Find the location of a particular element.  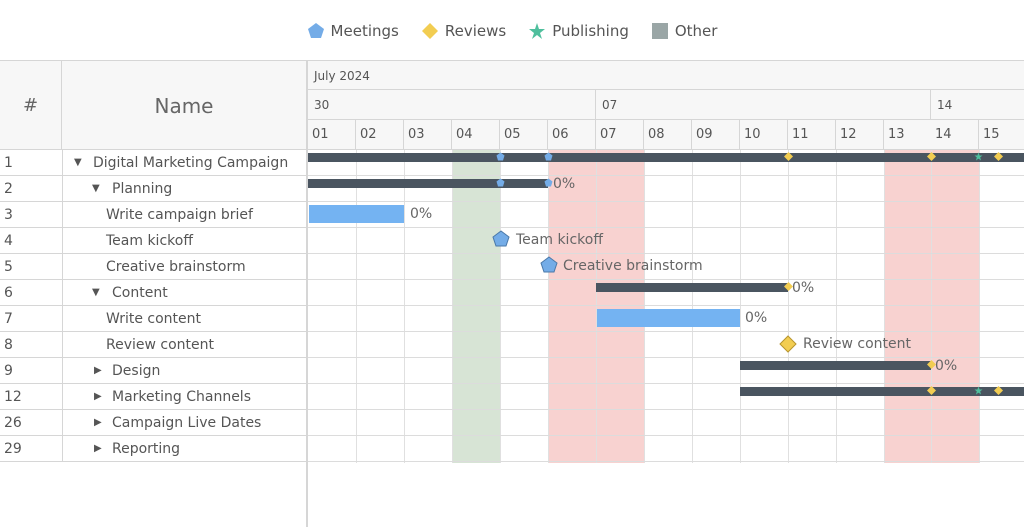

summary-bar-planning is located at coordinates (428, 183).